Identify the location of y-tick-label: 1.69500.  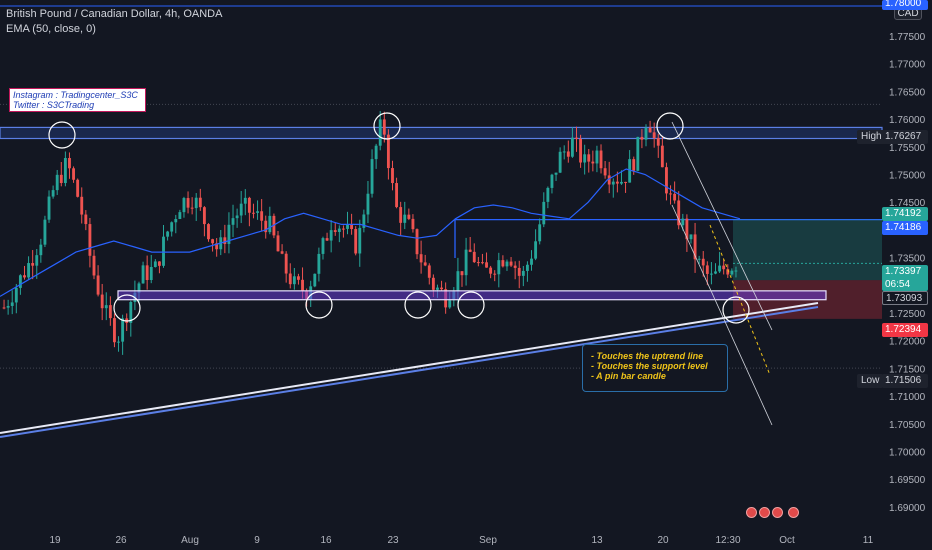
(907, 480).